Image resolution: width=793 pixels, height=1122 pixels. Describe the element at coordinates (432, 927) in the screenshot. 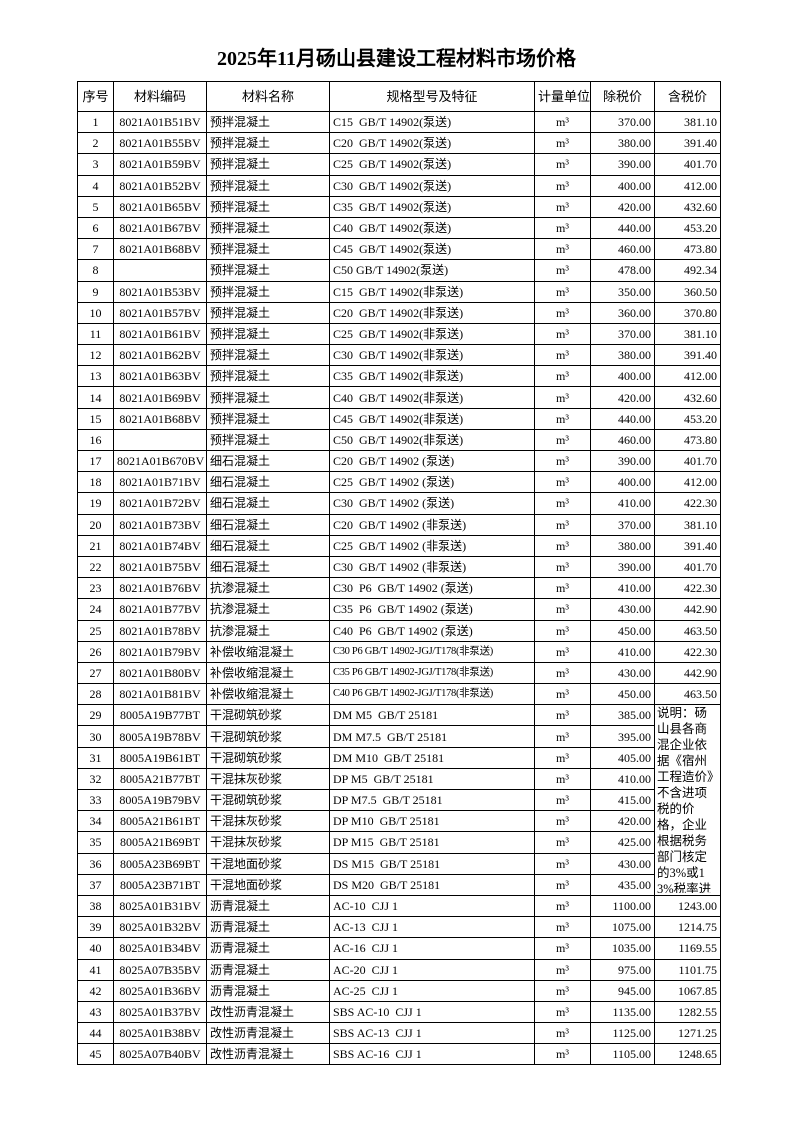

I see `specification: AC-13 CJJ 1` at that location.